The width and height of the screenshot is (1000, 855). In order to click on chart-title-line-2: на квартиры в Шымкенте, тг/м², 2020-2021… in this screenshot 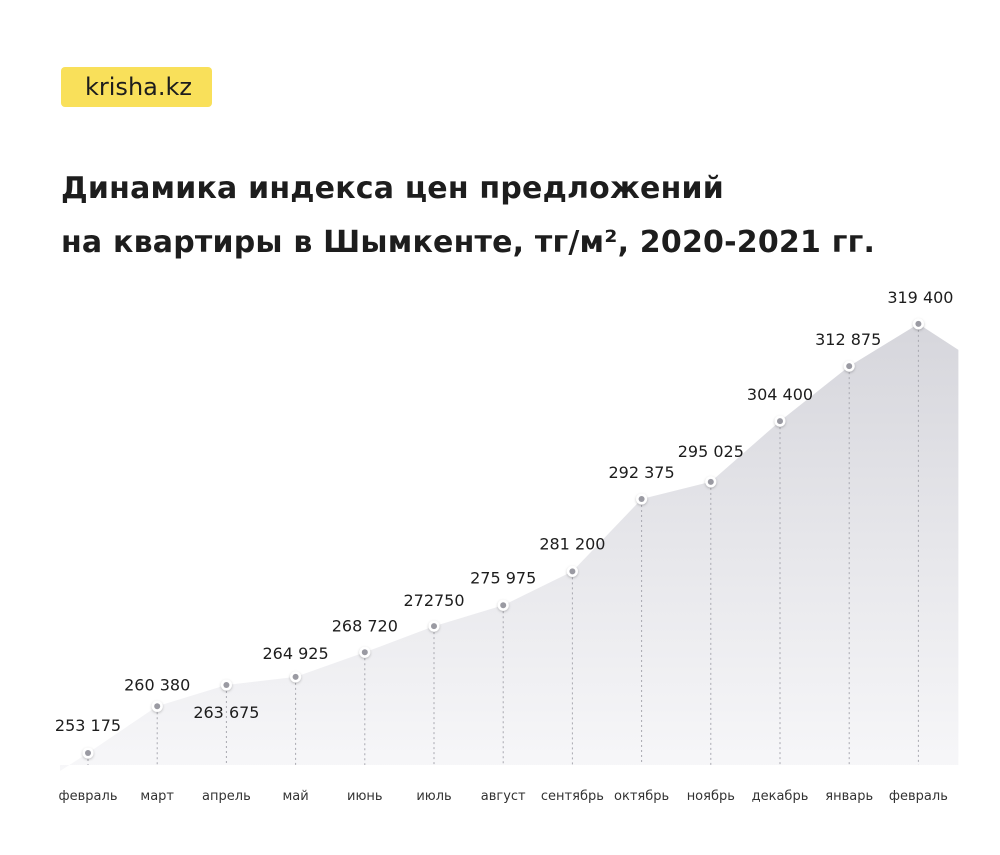, I will do `click(468, 242)`.